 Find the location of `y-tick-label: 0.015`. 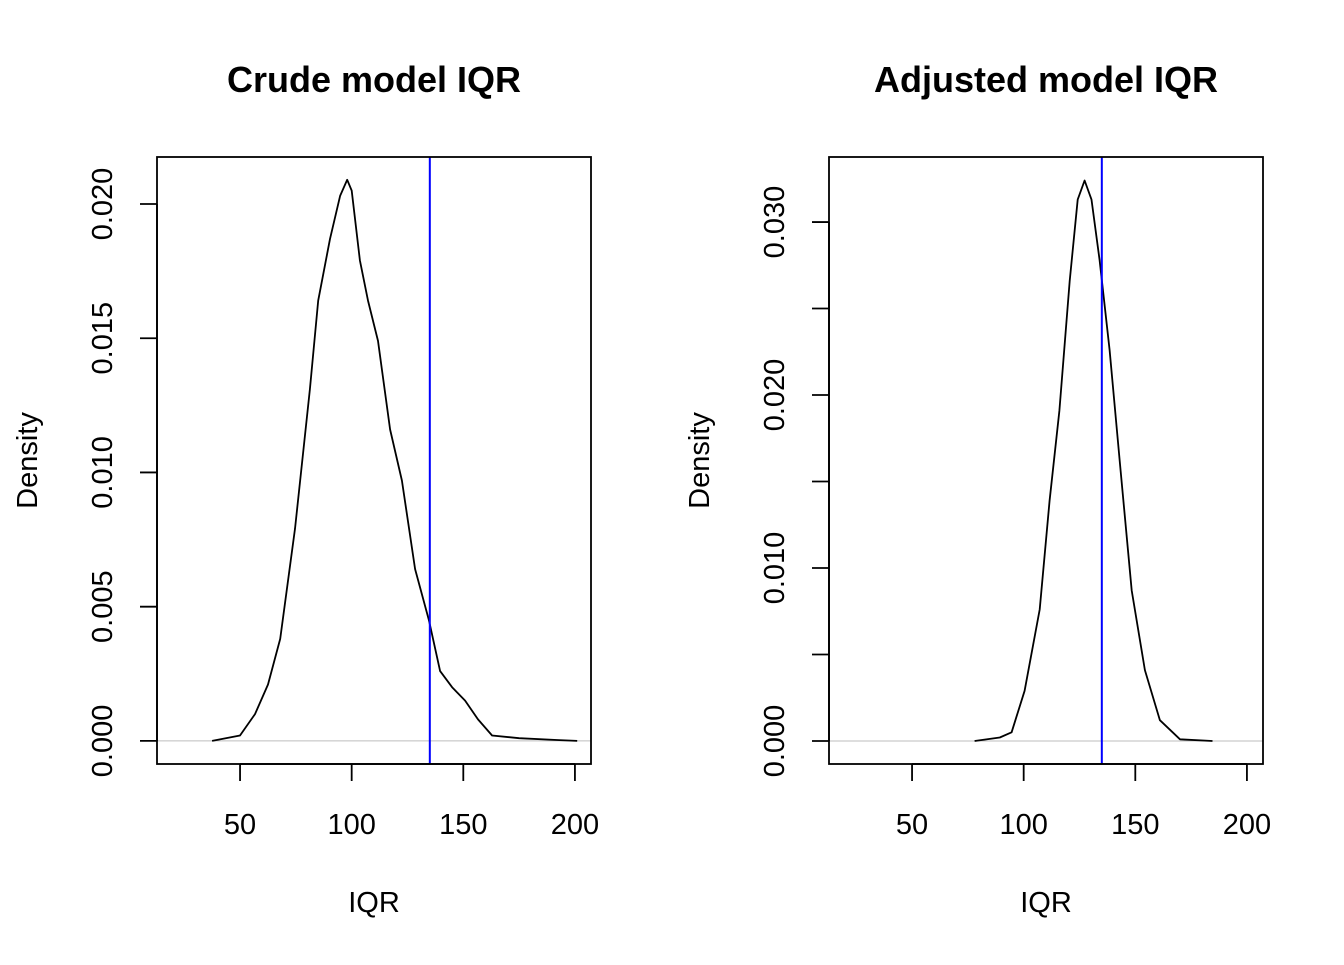

y-tick-label: 0.015 is located at coordinates (103, 338).